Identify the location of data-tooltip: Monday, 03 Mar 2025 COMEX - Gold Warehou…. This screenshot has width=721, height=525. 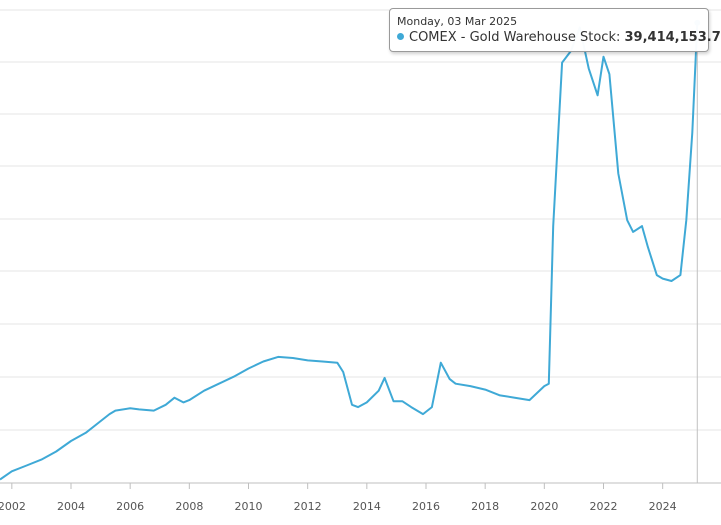
(555, 30).